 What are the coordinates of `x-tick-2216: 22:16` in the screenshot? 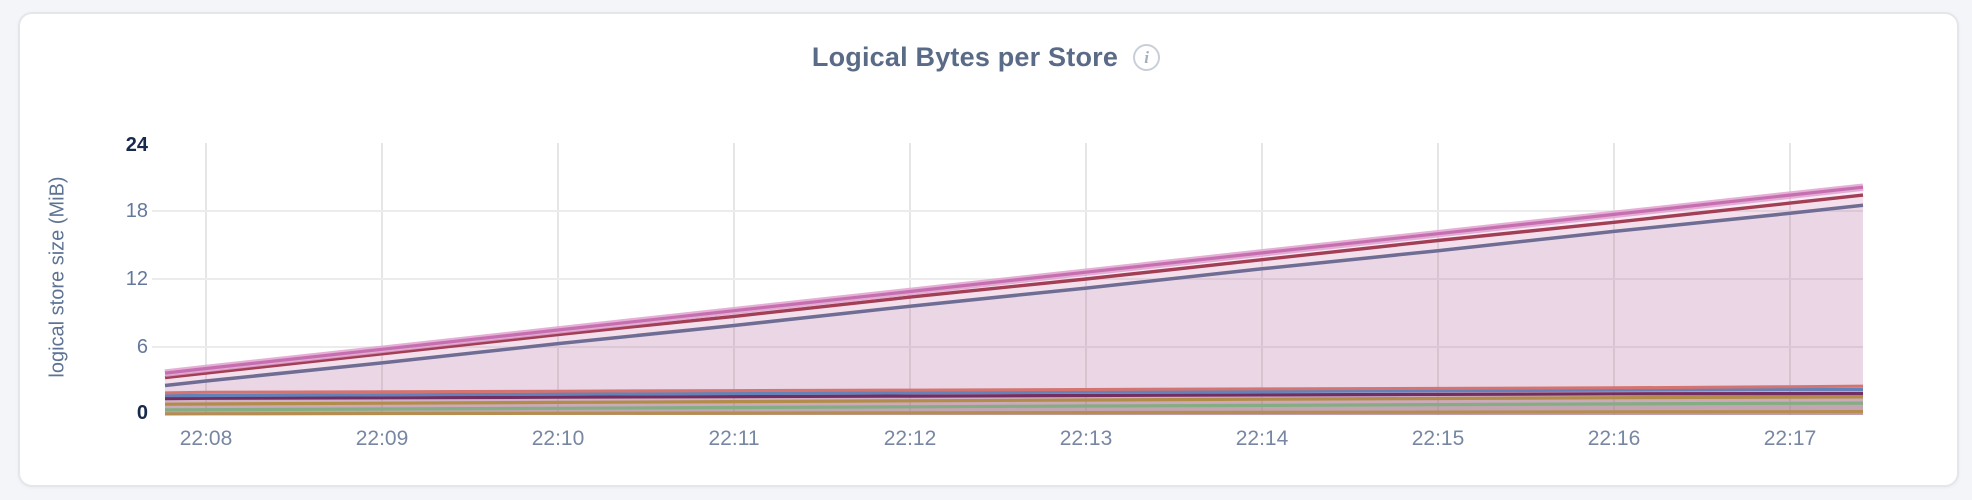 It's located at (1614, 438).